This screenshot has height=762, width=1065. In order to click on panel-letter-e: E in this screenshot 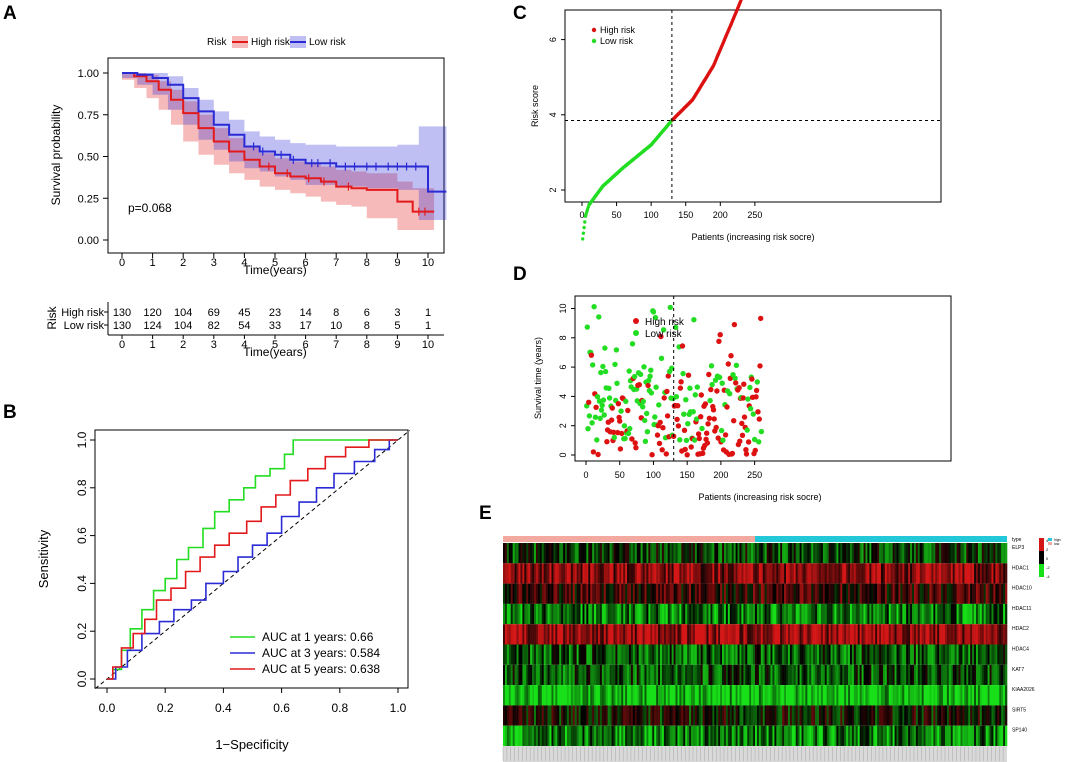, I will do `click(485, 513)`.